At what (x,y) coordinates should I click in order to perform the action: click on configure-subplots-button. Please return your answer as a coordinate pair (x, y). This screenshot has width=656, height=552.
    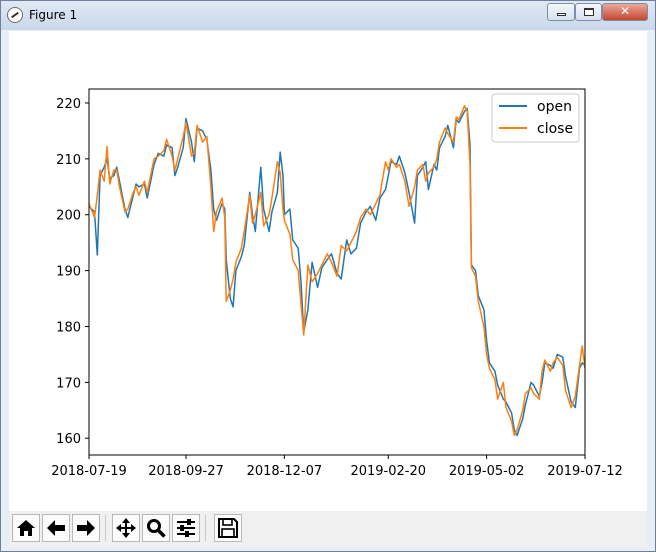
    Looking at the image, I should click on (186, 528).